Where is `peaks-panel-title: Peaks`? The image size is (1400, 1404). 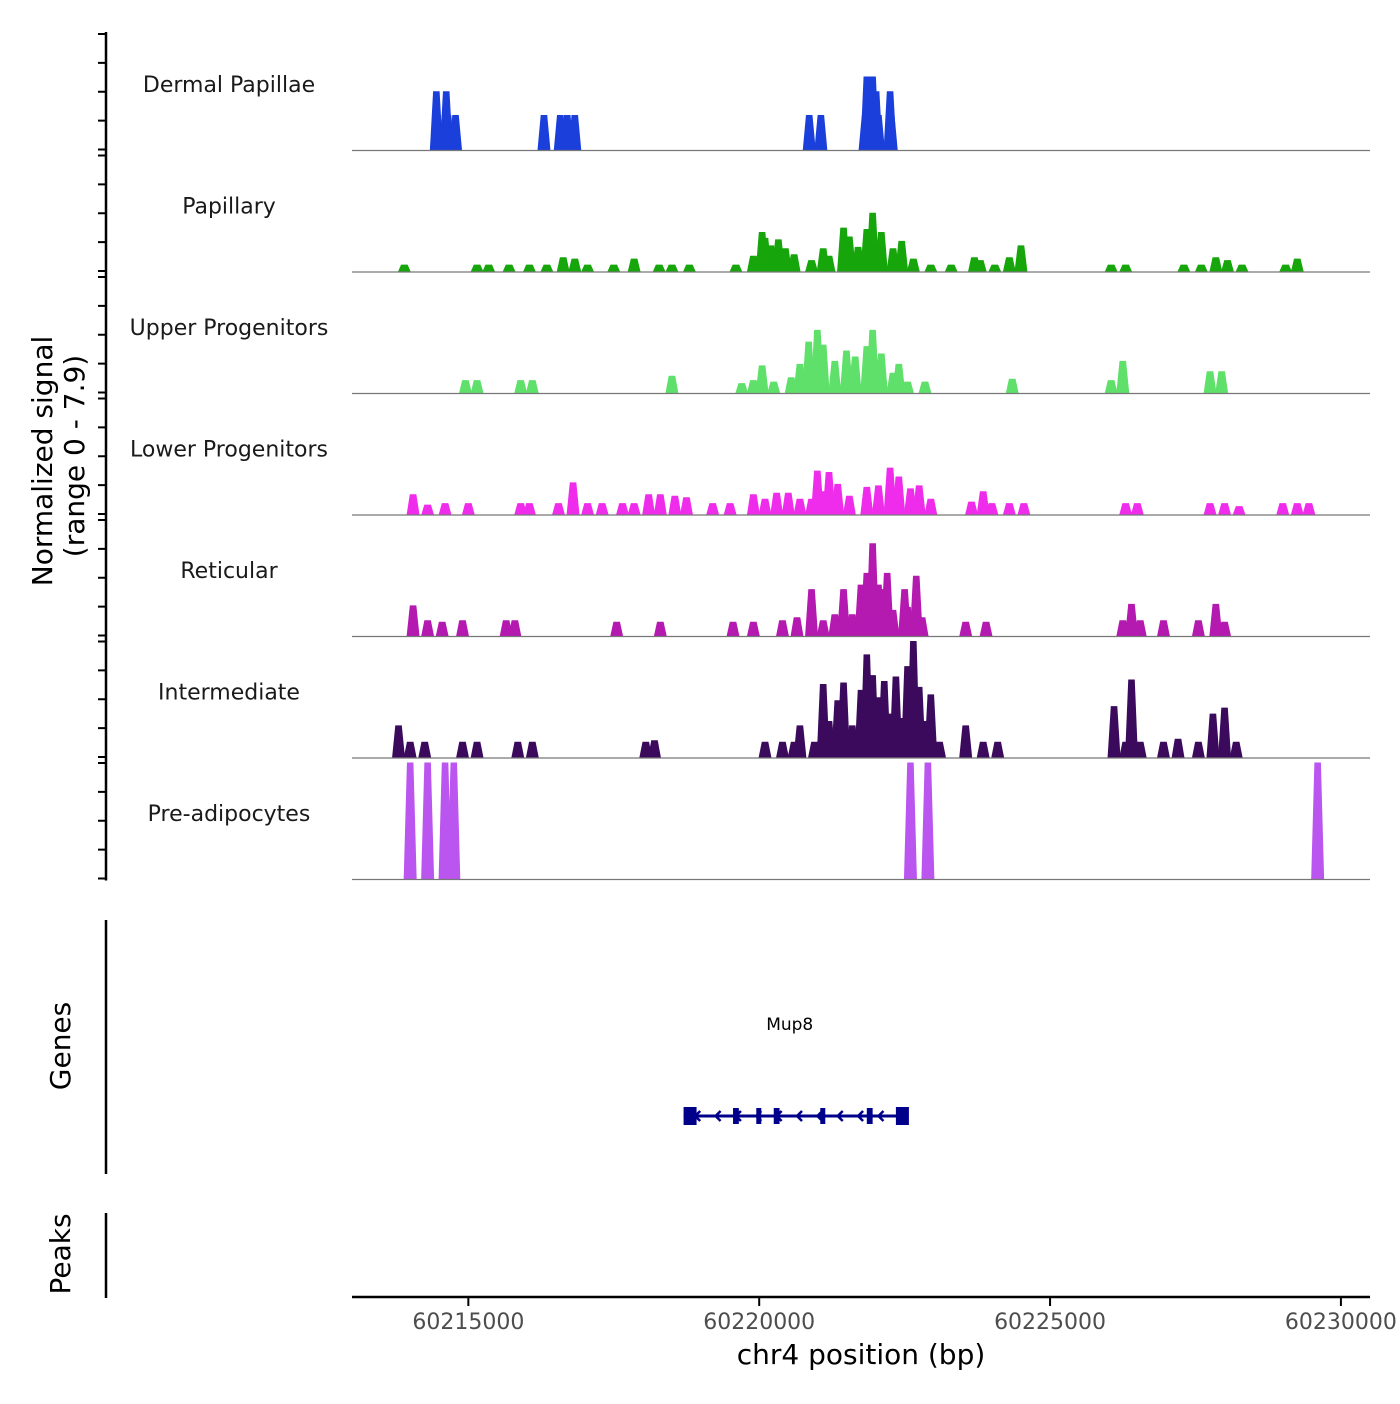
peaks-panel-title: Peaks is located at coordinates (60, 1253).